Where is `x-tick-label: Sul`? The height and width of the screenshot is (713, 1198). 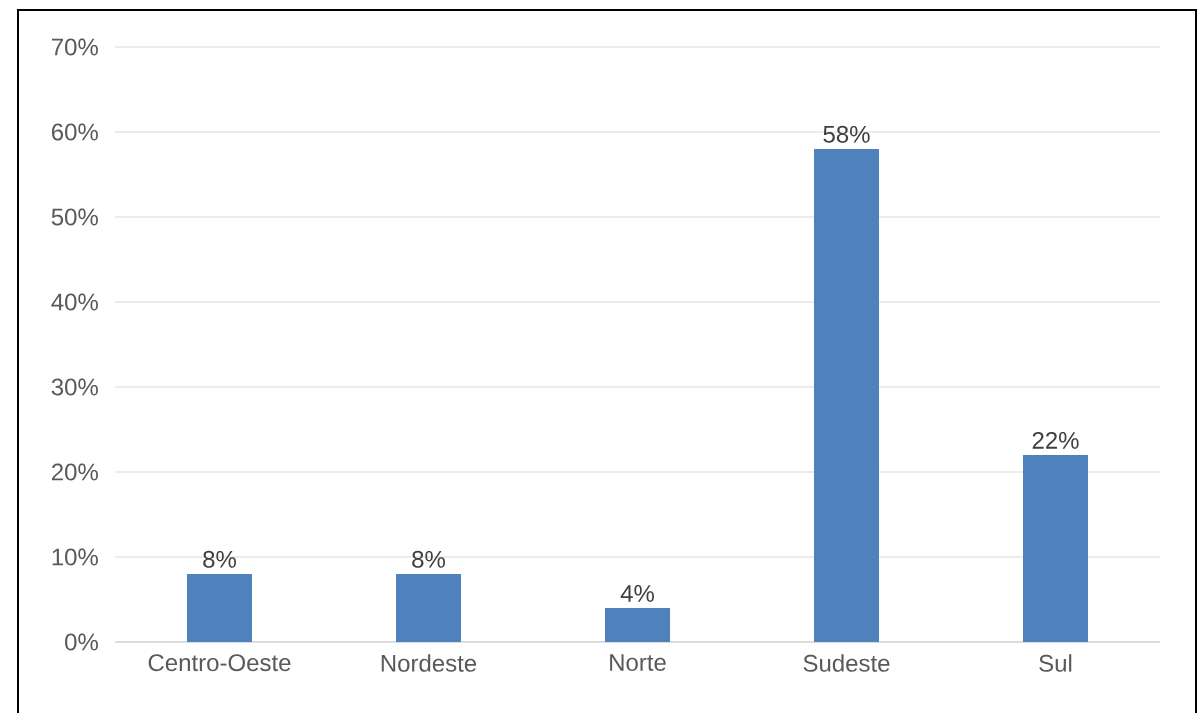 x-tick-label: Sul is located at coordinates (1055, 663).